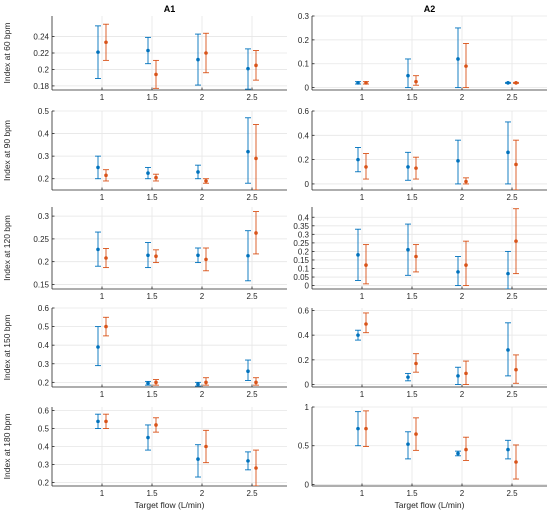 The image size is (550, 512). Describe the element at coordinates (307, 385) in the screenshot. I see `panel-8-ytick-label-0: 0` at that location.